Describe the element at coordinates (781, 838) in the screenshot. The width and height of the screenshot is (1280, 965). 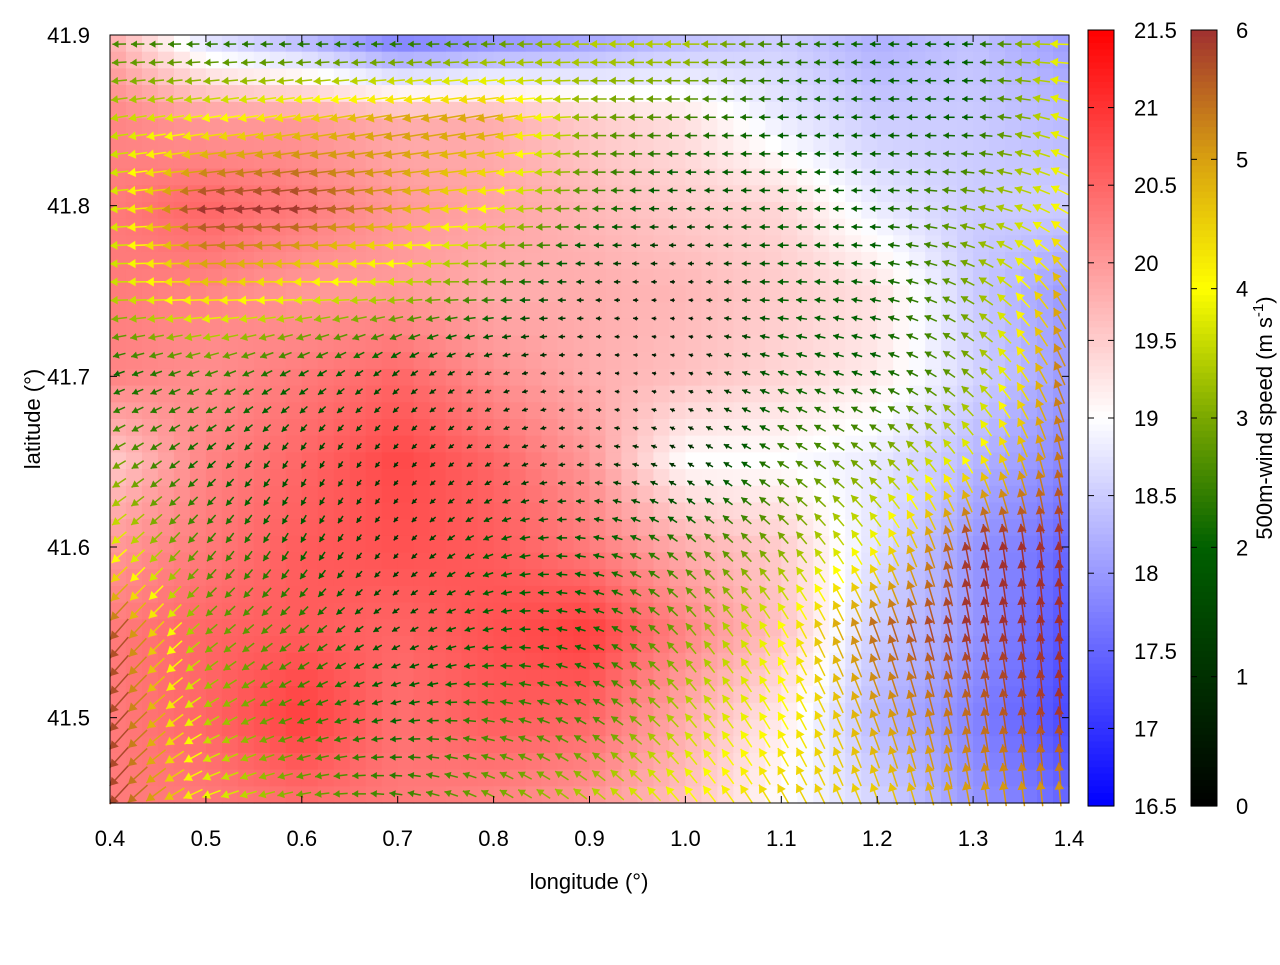
I see `x-tick-label: 1.1` at that location.